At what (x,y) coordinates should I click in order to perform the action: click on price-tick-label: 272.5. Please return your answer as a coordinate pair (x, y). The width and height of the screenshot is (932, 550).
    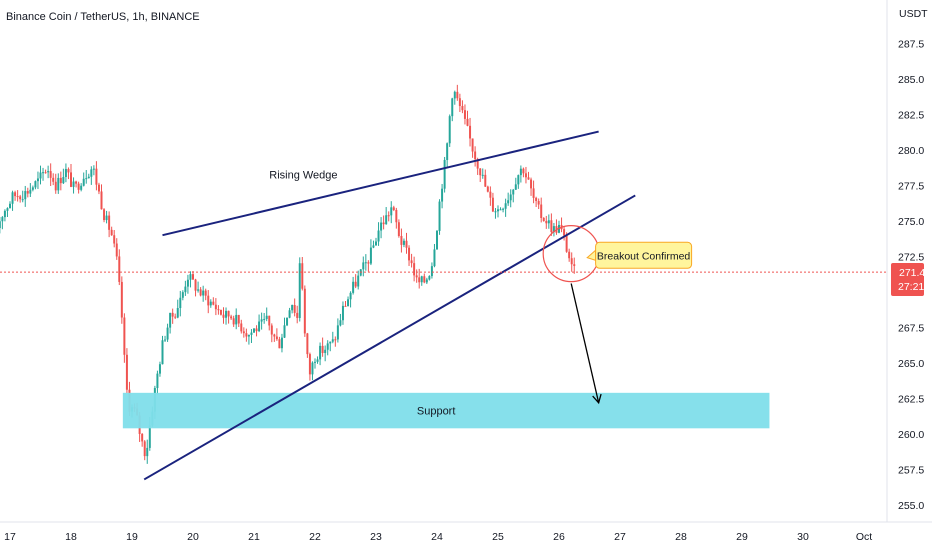
    Looking at the image, I should click on (911, 258).